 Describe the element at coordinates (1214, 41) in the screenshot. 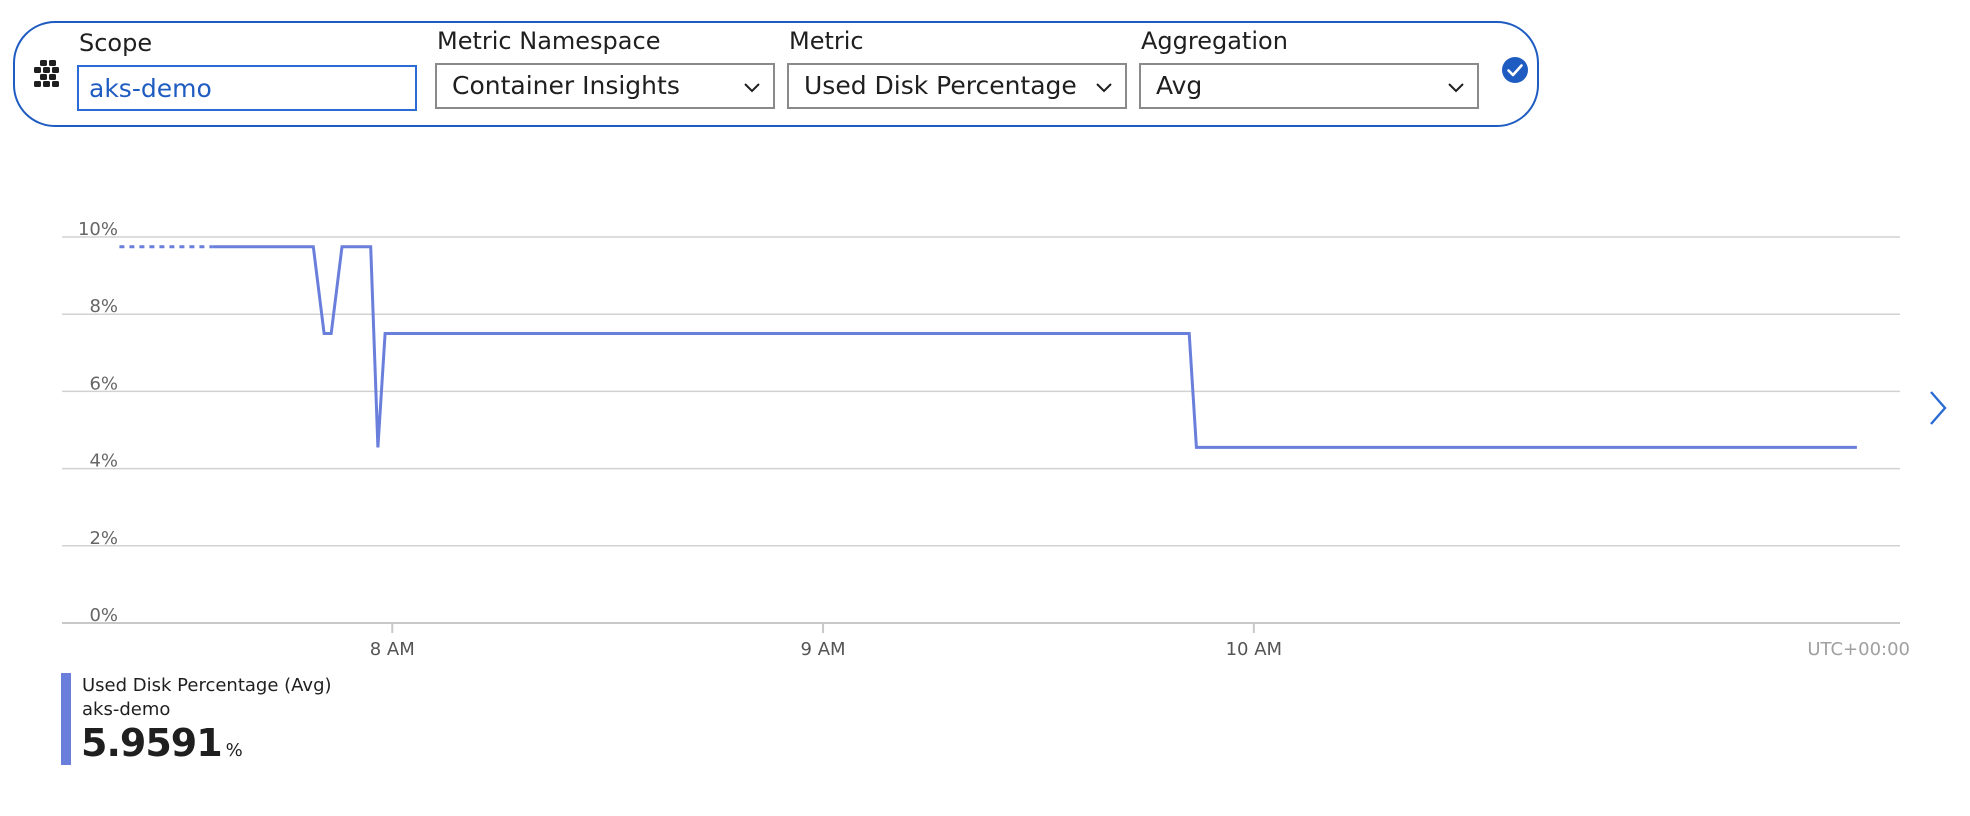

I see `aggregation-label: Aggregation` at that location.